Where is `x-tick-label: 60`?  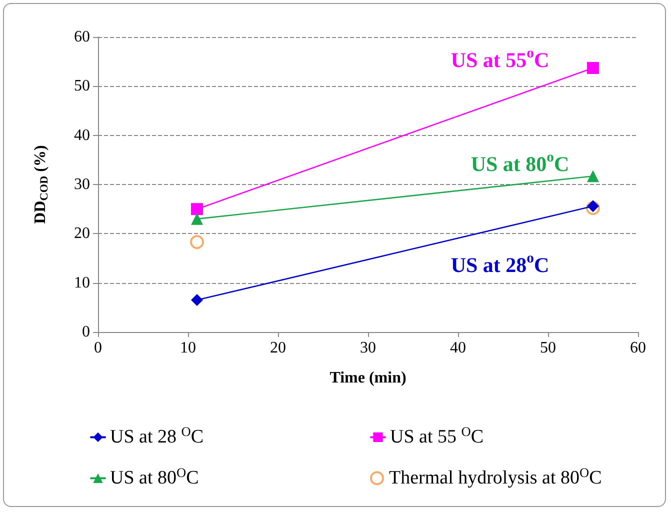
x-tick-label: 60 is located at coordinates (638, 348).